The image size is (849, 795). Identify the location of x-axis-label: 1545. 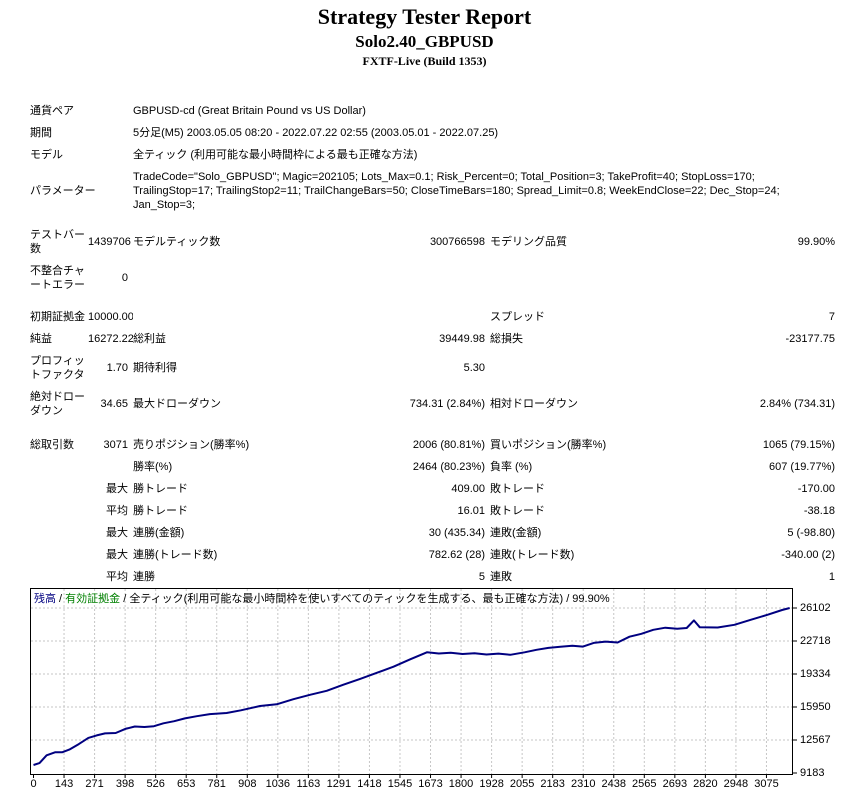
(400, 784).